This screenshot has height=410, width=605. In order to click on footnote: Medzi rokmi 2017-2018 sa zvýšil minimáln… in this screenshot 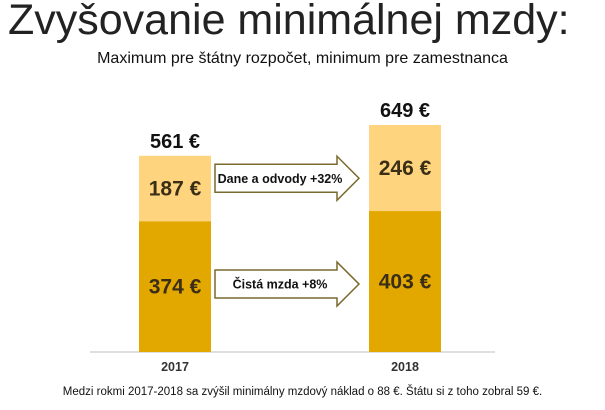, I will do `click(302, 392)`.